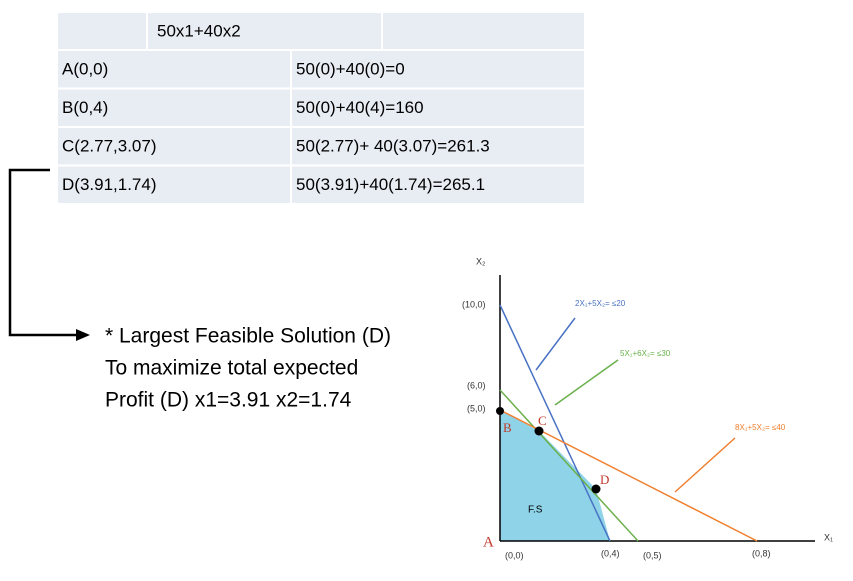 The width and height of the screenshot is (853, 581). Describe the element at coordinates (248, 336) in the screenshot. I see `note-line: * Largest Feasible Solution (D)` at that location.